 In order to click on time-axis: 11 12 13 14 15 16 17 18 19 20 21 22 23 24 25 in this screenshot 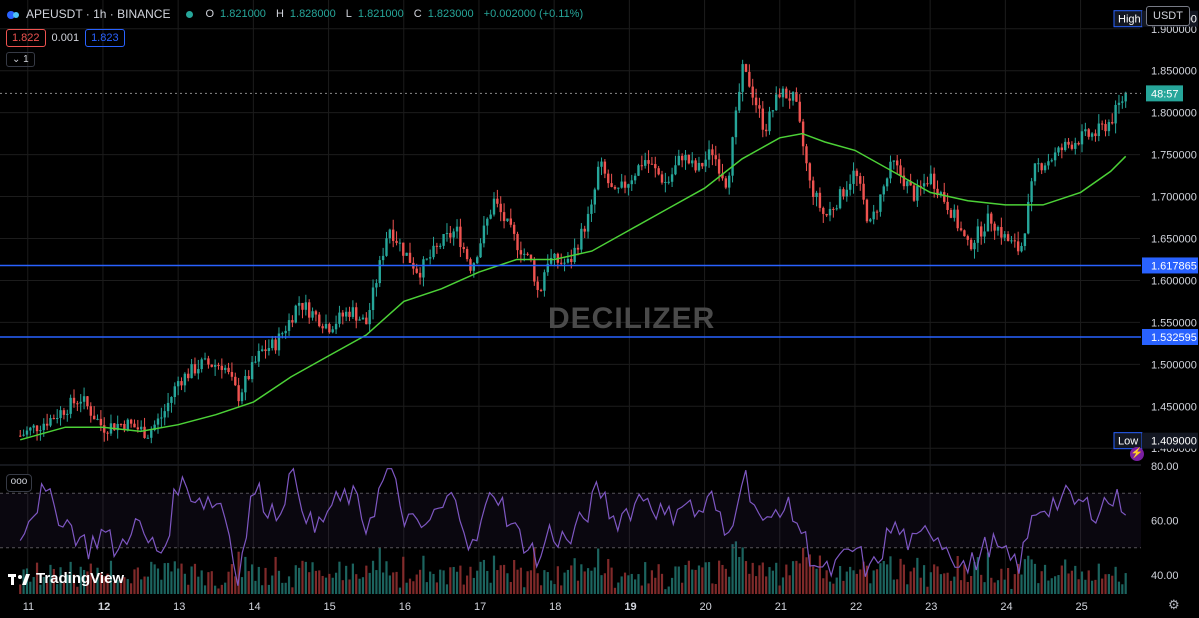, I will do `click(555, 607)`.